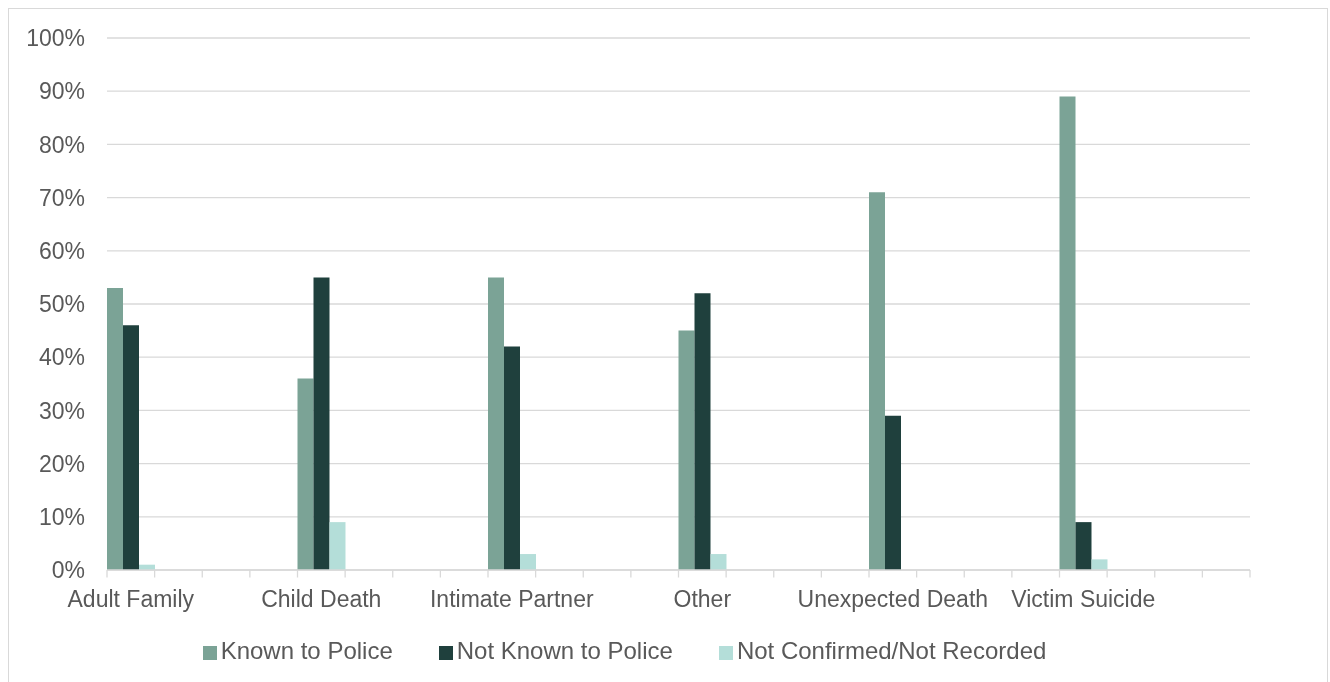 The image size is (1330, 682). Describe the element at coordinates (511, 599) in the screenshot. I see `x-tick-label: Intimate Partner` at that location.